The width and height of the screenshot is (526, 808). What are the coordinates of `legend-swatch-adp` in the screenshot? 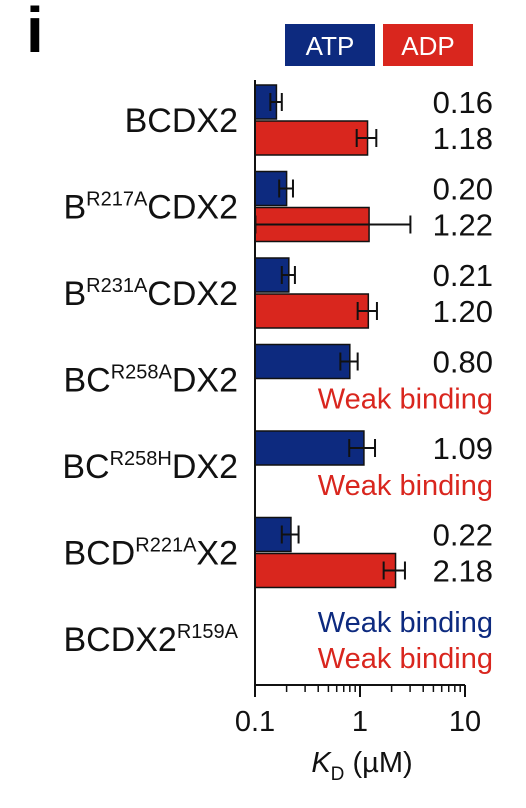 It's located at (428, 45).